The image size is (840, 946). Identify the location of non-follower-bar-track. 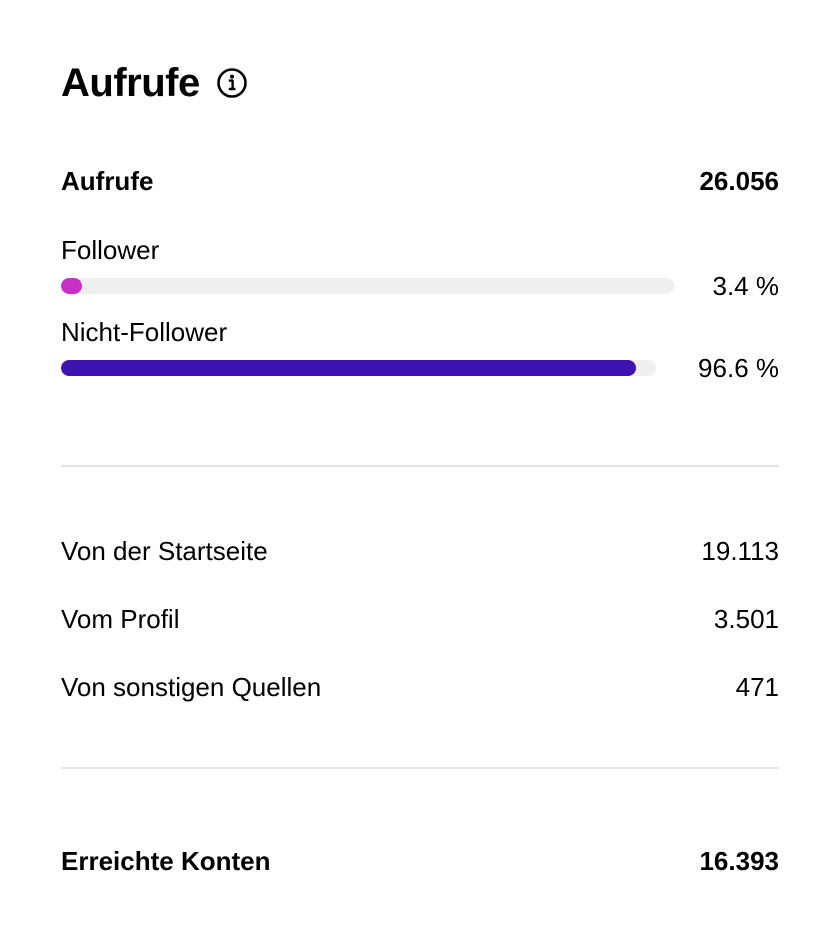
(358, 368).